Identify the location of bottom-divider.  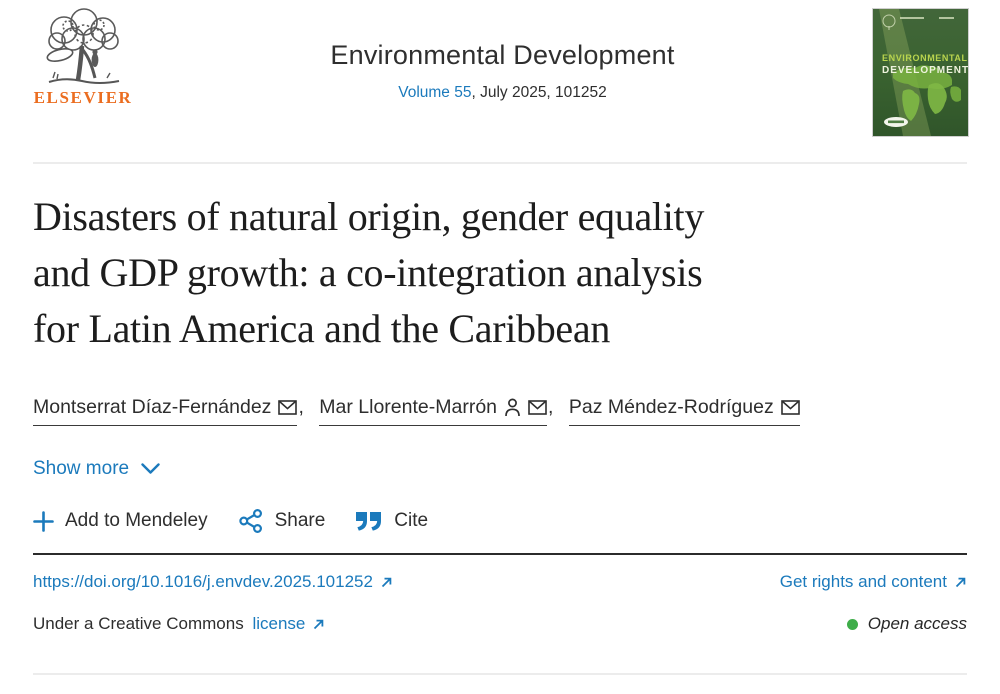
(500, 674).